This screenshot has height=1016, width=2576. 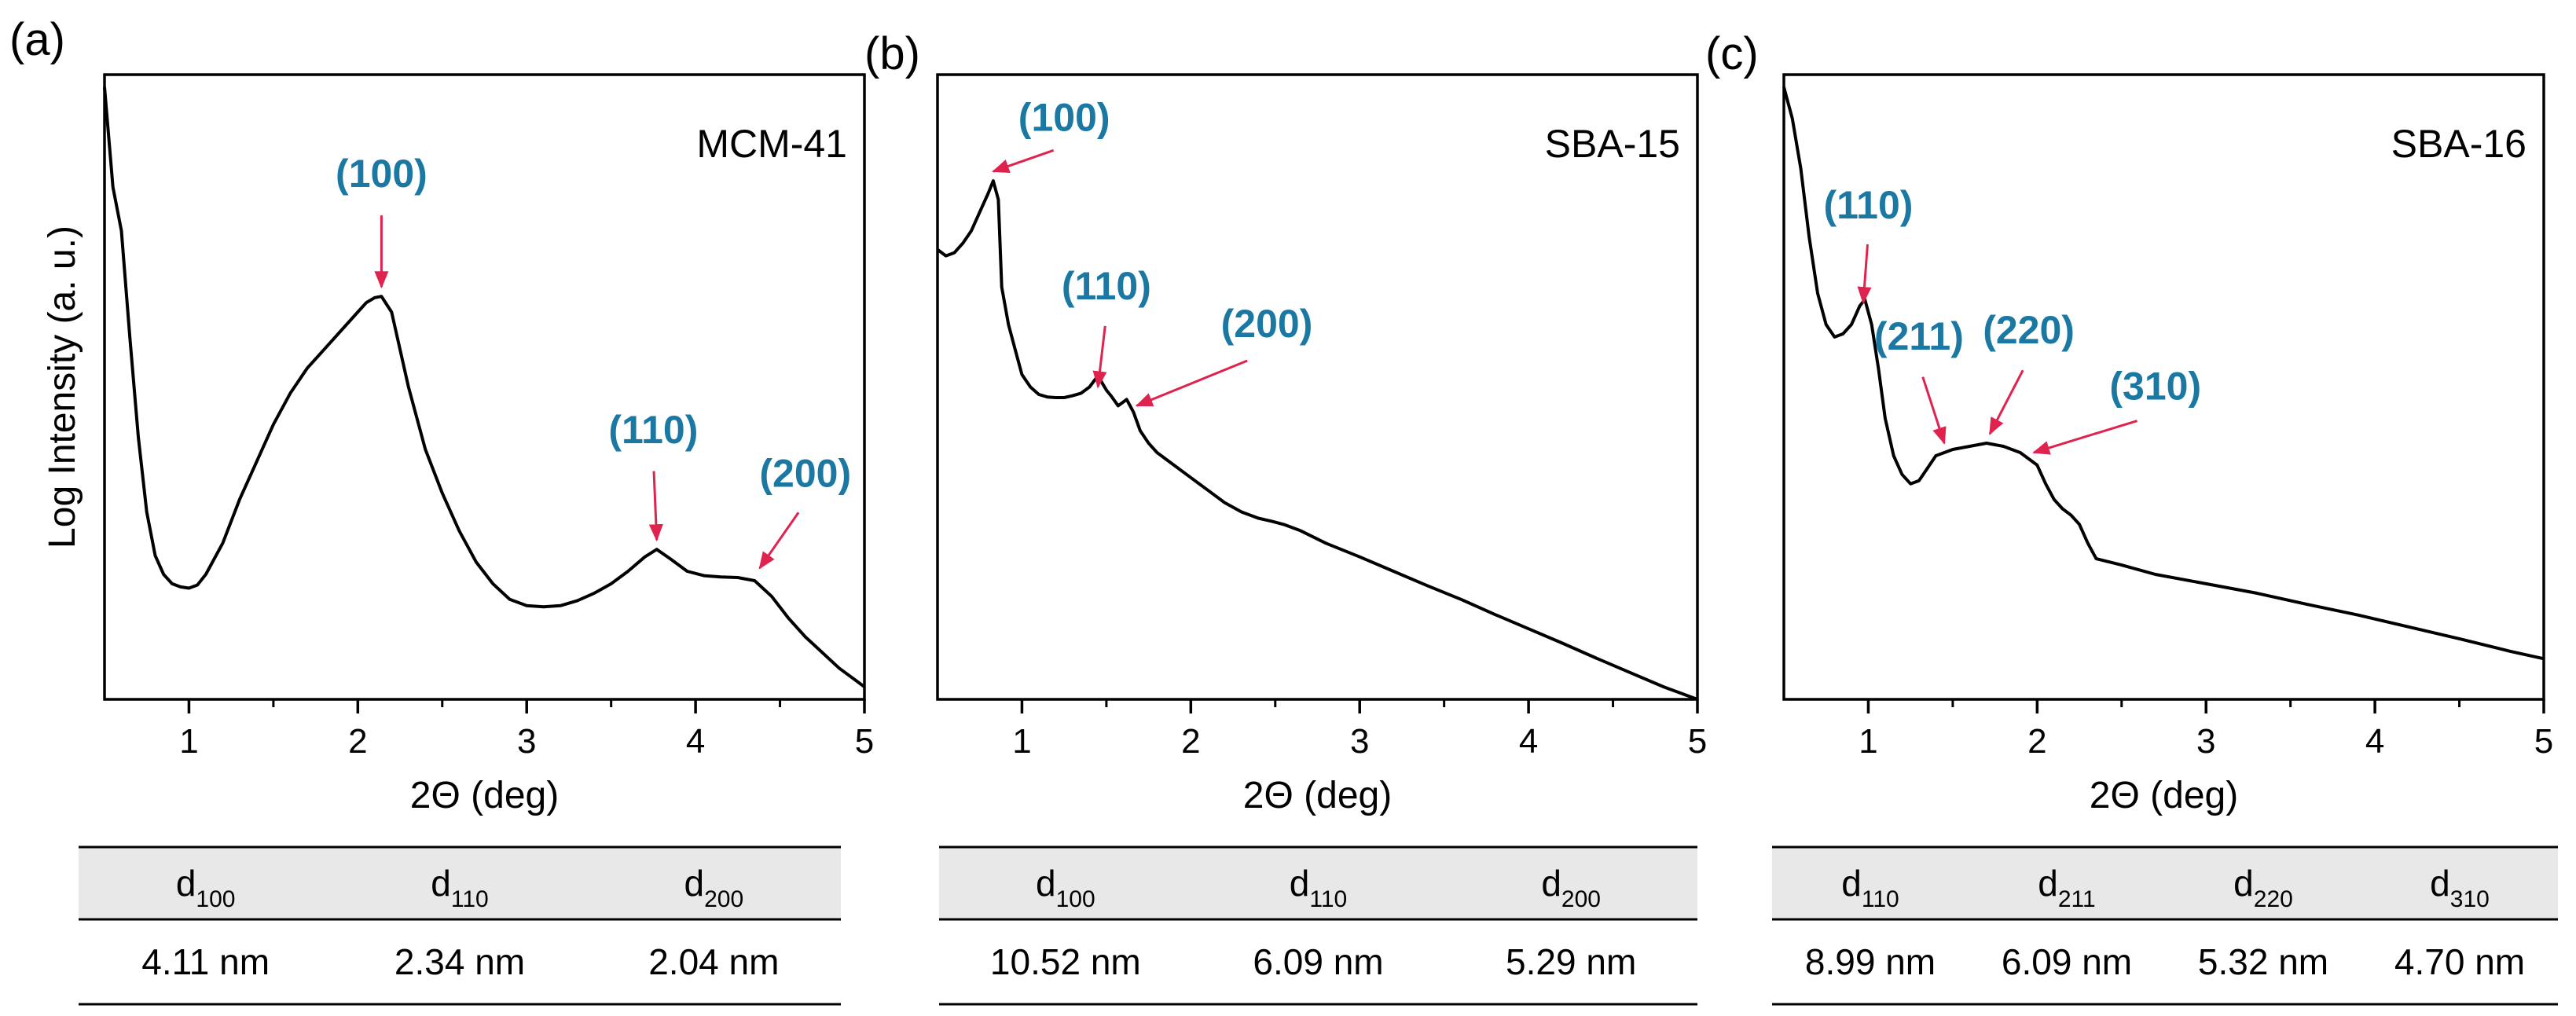 I want to click on sample-label: SBA-15, so click(x=1613, y=144).